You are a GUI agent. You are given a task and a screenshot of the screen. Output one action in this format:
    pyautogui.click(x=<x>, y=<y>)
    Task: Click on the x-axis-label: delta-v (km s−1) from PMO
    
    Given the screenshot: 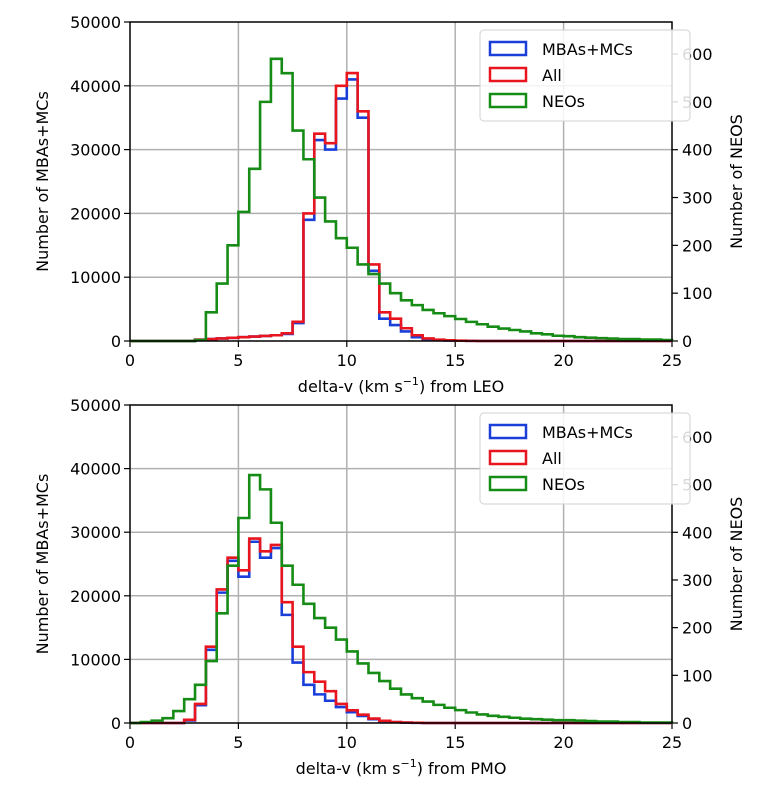 What is the action you would take?
    pyautogui.click(x=401, y=767)
    